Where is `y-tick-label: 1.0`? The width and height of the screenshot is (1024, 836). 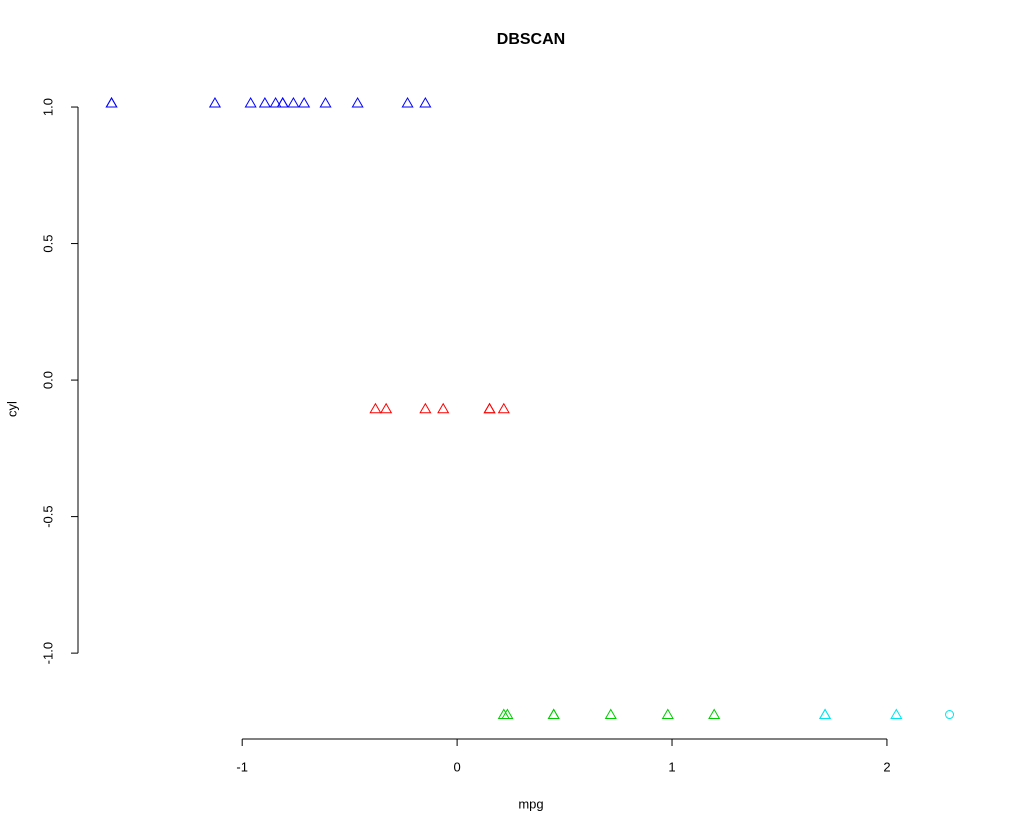 y-tick-label: 1.0 is located at coordinates (47, 107).